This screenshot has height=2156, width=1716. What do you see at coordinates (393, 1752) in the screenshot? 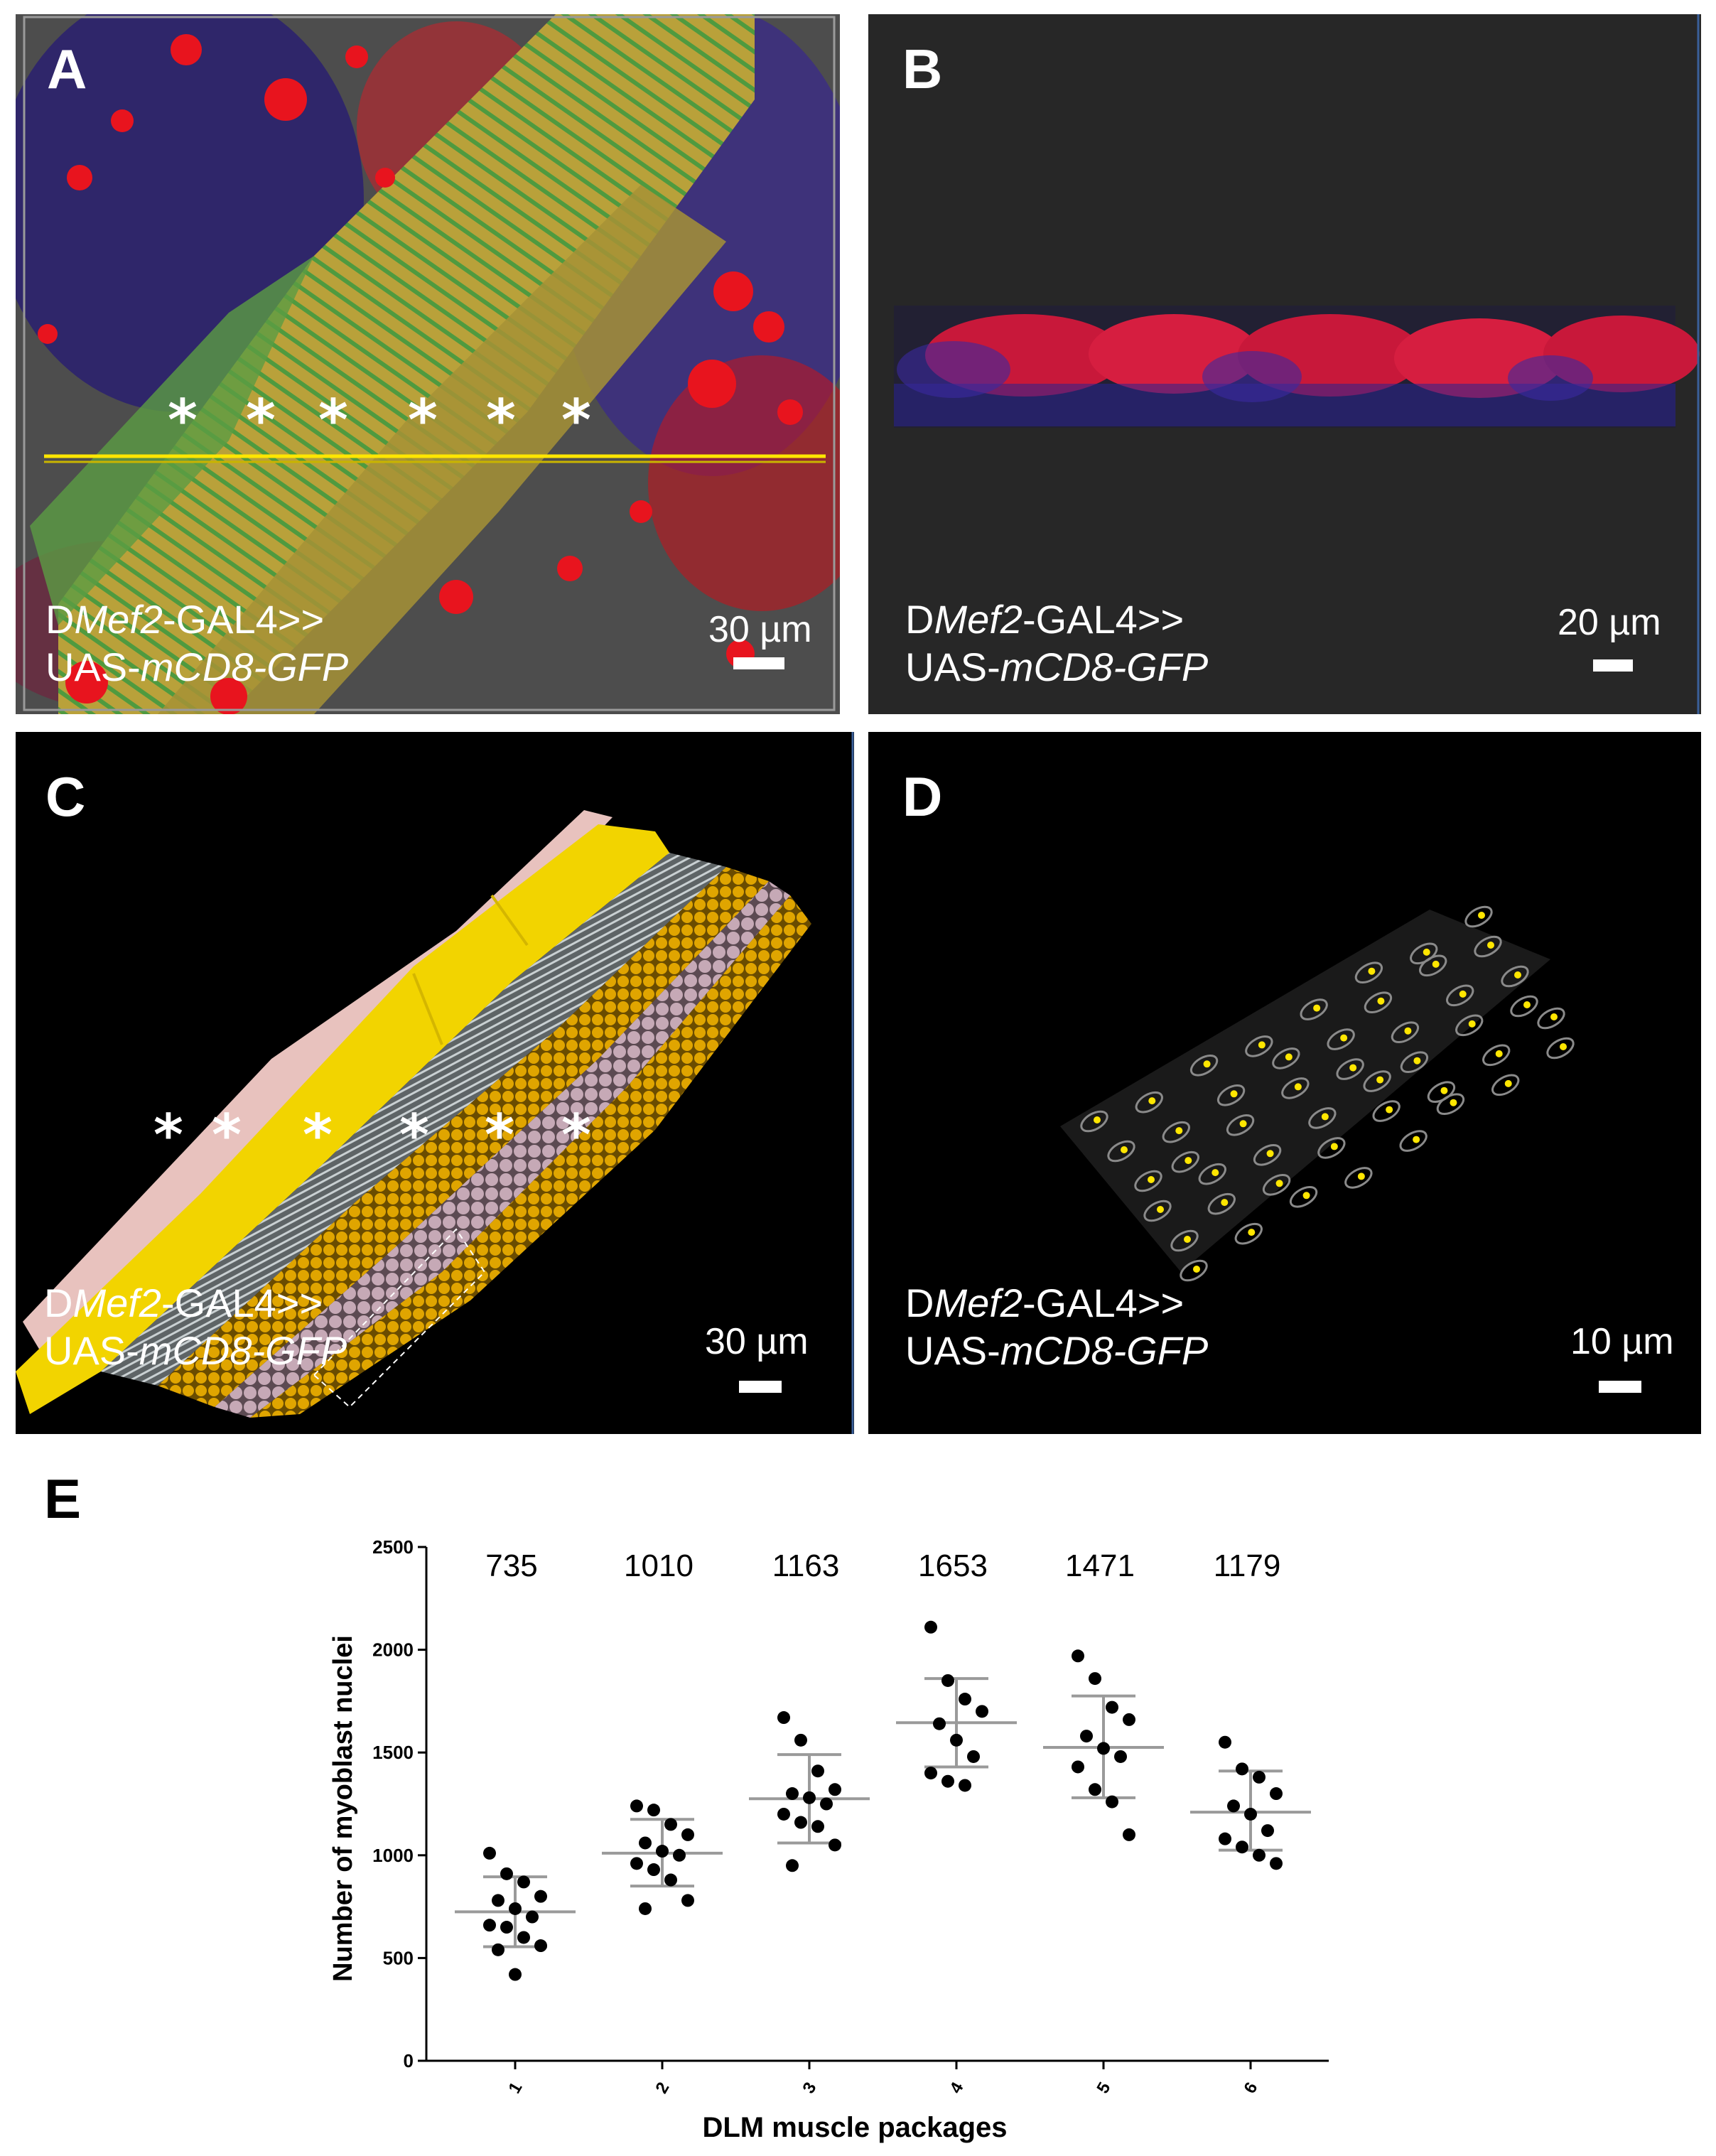
I see `y-tick-label: 1500` at bounding box center [393, 1752].